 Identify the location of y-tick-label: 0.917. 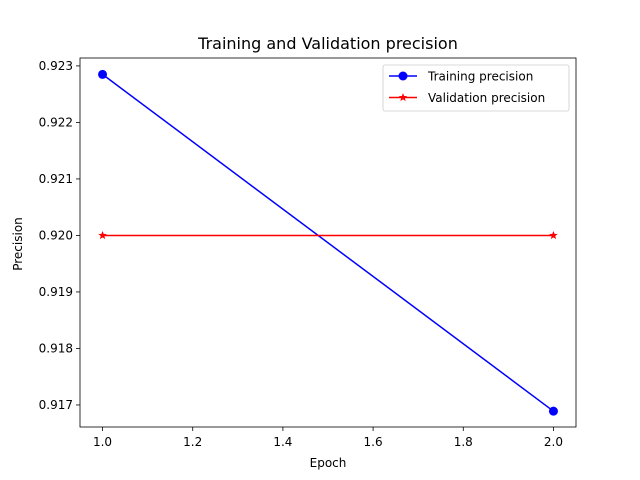
(56, 405).